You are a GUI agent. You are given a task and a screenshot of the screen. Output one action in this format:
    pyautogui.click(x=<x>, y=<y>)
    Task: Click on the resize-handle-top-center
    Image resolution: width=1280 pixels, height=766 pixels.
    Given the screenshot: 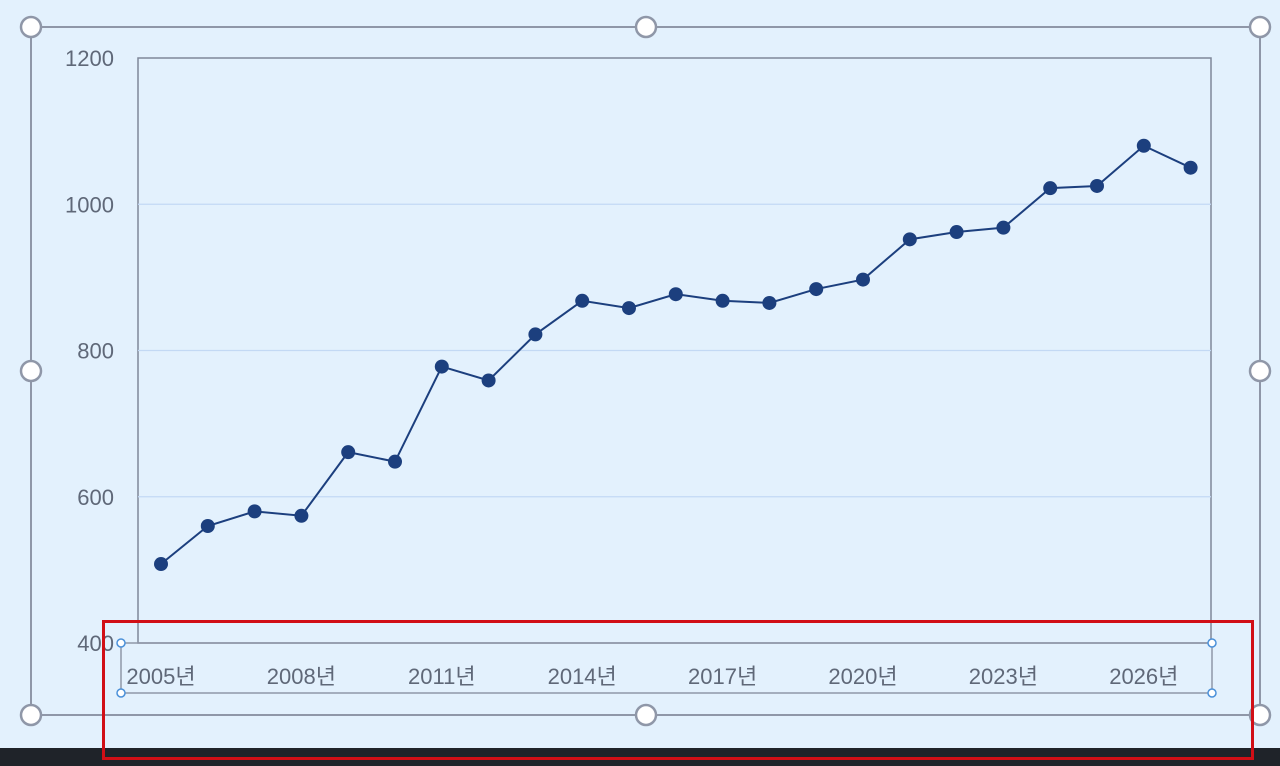 What is the action you would take?
    pyautogui.click(x=646, y=27)
    